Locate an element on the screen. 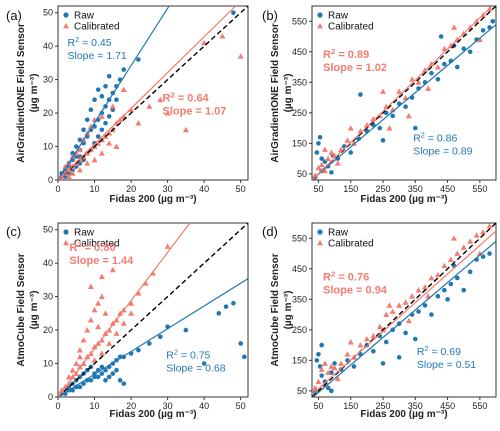 Image resolution: width=500 pixels, height=431 pixels. panel-label: (c) is located at coordinates (13, 231).